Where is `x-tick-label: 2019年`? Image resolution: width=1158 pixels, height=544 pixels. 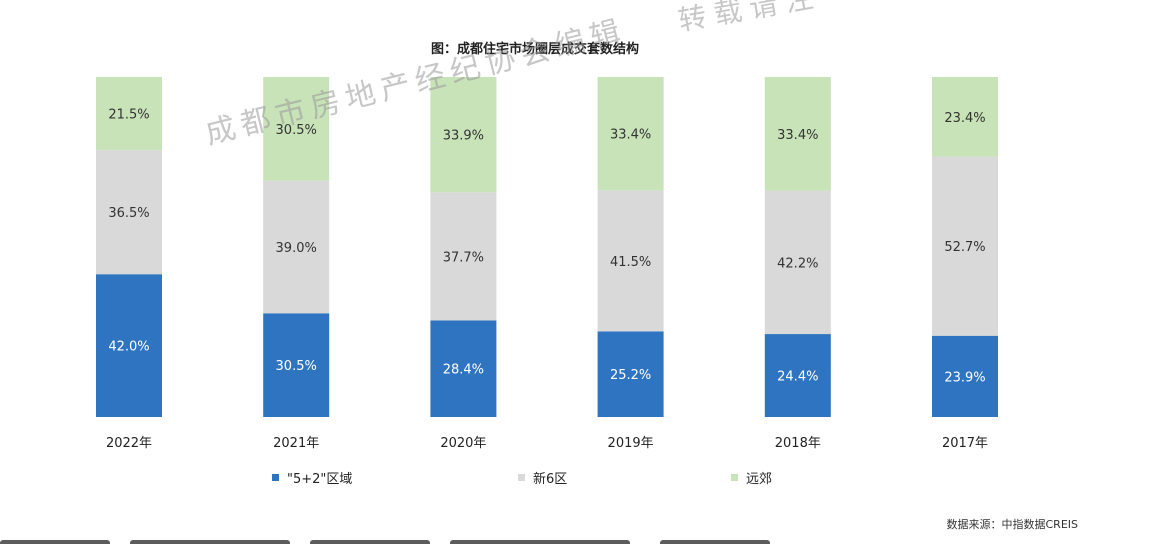 x-tick-label: 2019年 is located at coordinates (631, 443).